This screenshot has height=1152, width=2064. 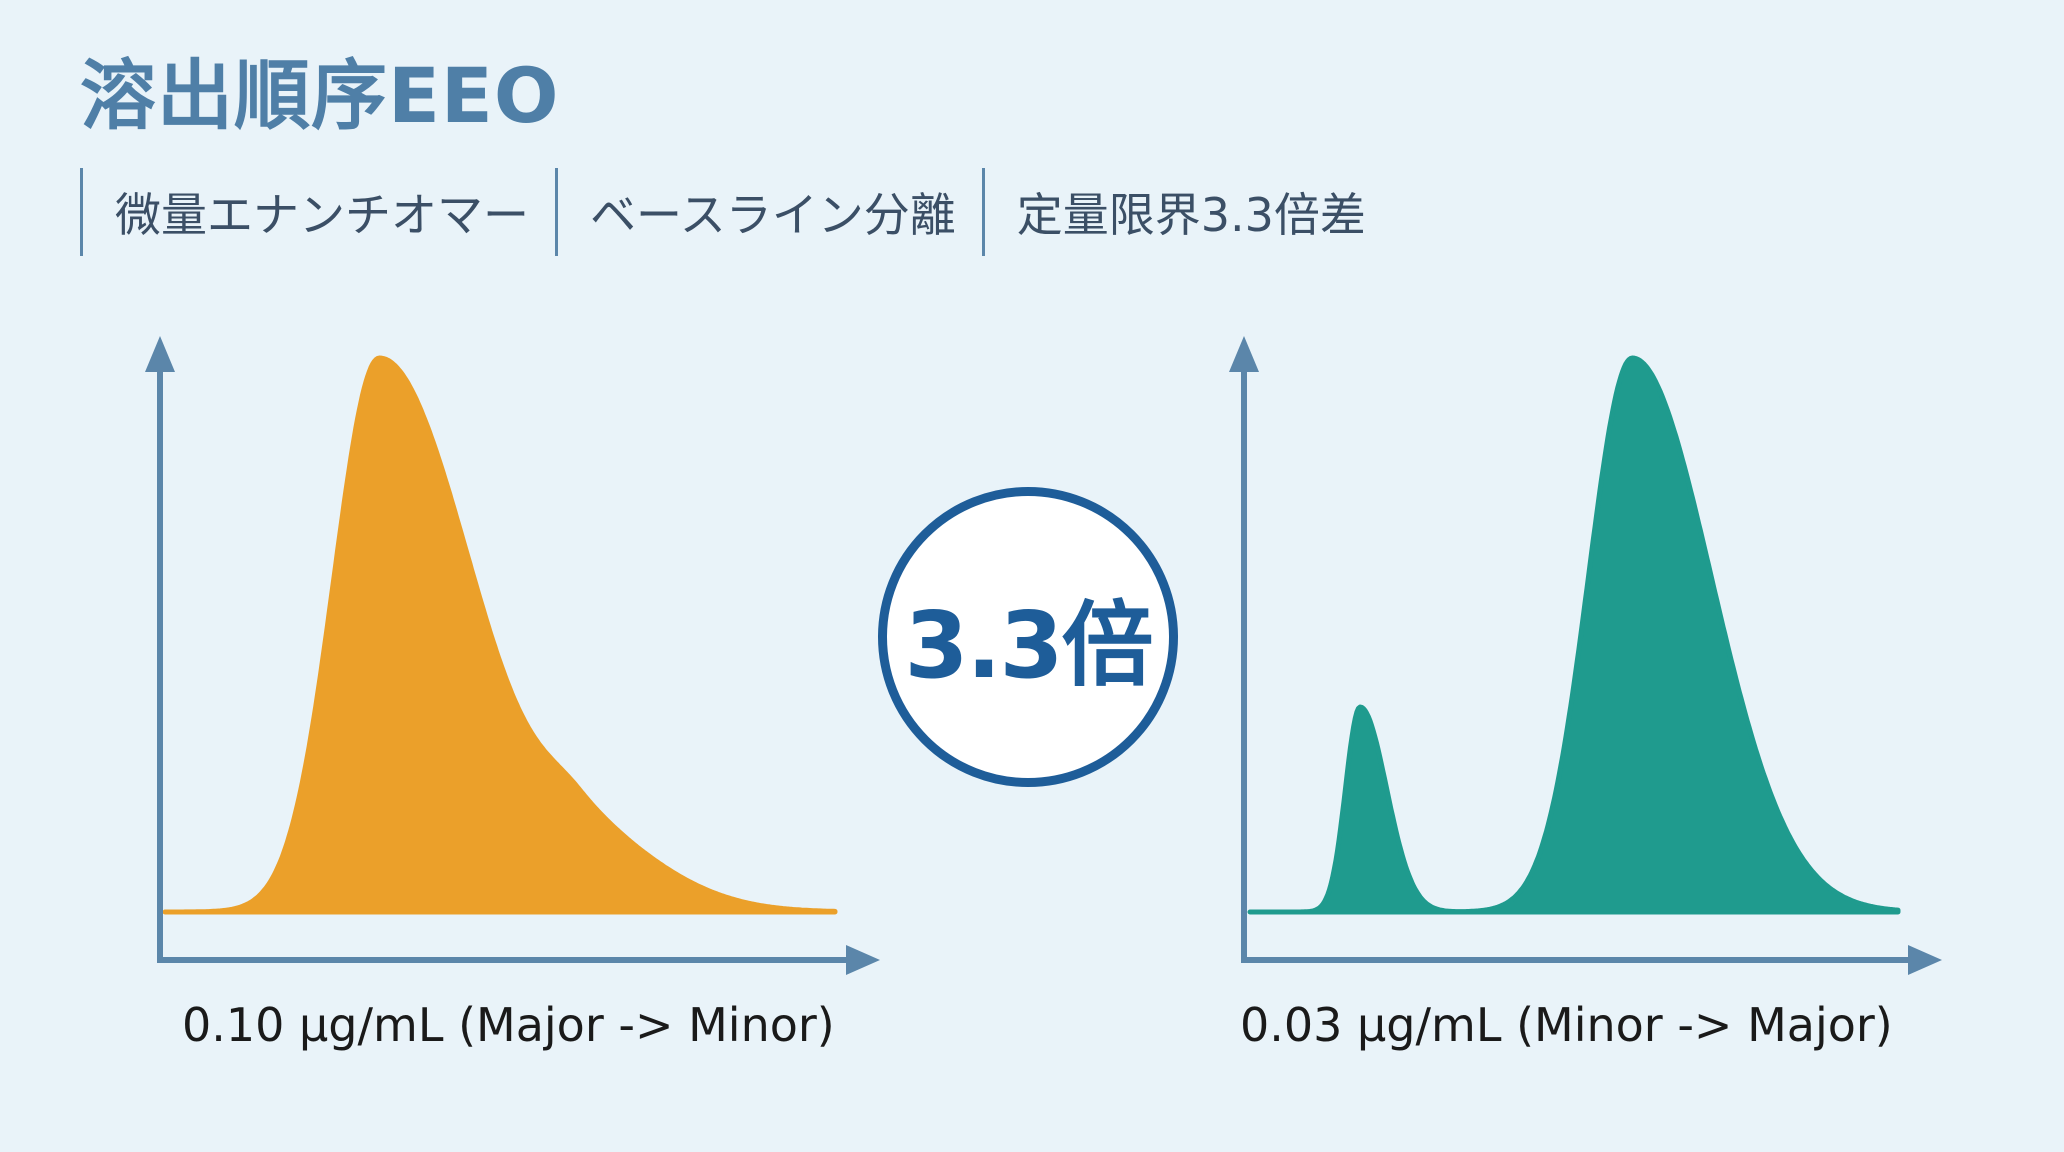 I want to click on right-x-axis-arrow, so click(x=1925, y=960).